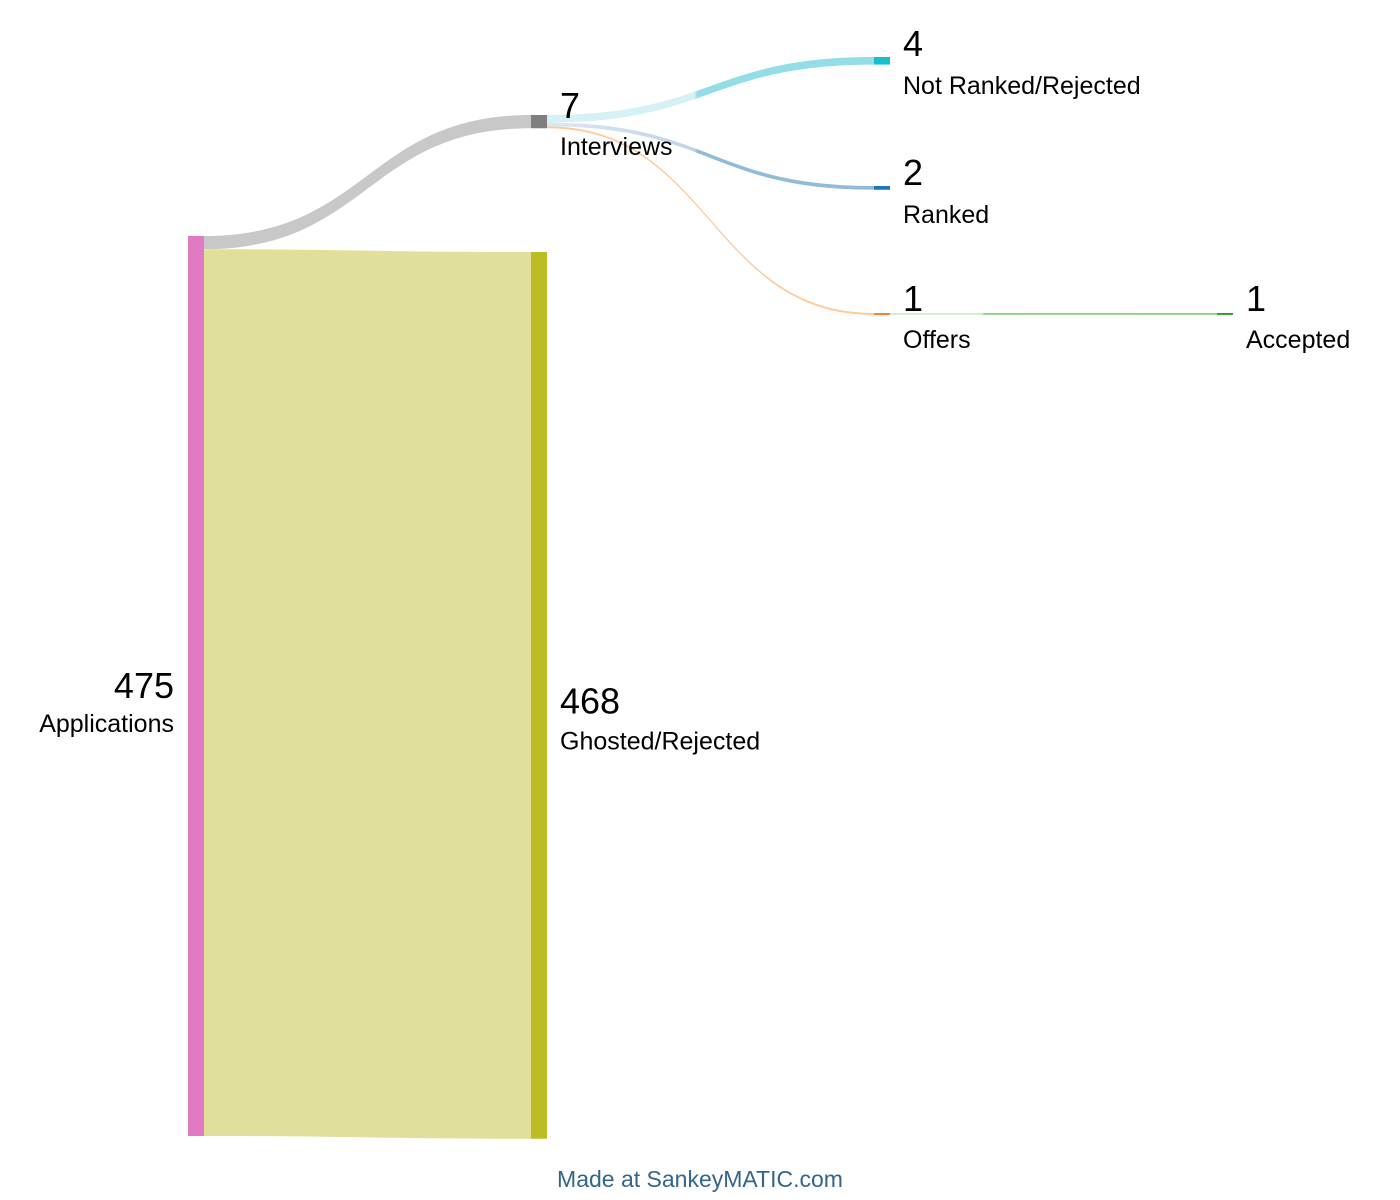 This screenshot has height=1200, width=1400. Describe the element at coordinates (616, 147) in the screenshot. I see `node-label-interviews: Interviews` at that location.